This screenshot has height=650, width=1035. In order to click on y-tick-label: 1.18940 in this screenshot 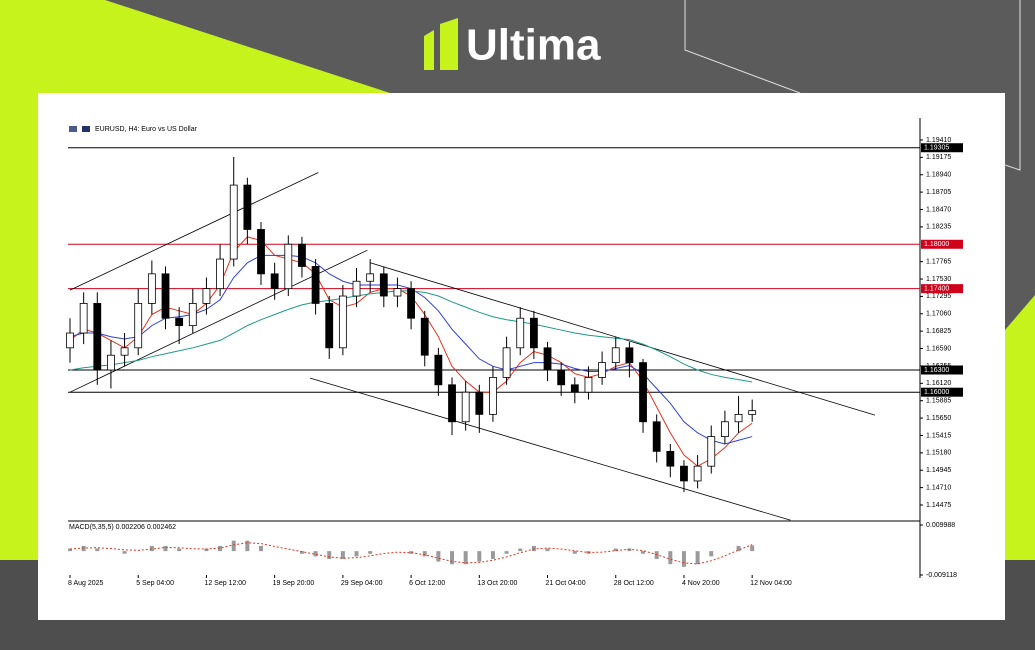, I will do `click(938, 175)`.